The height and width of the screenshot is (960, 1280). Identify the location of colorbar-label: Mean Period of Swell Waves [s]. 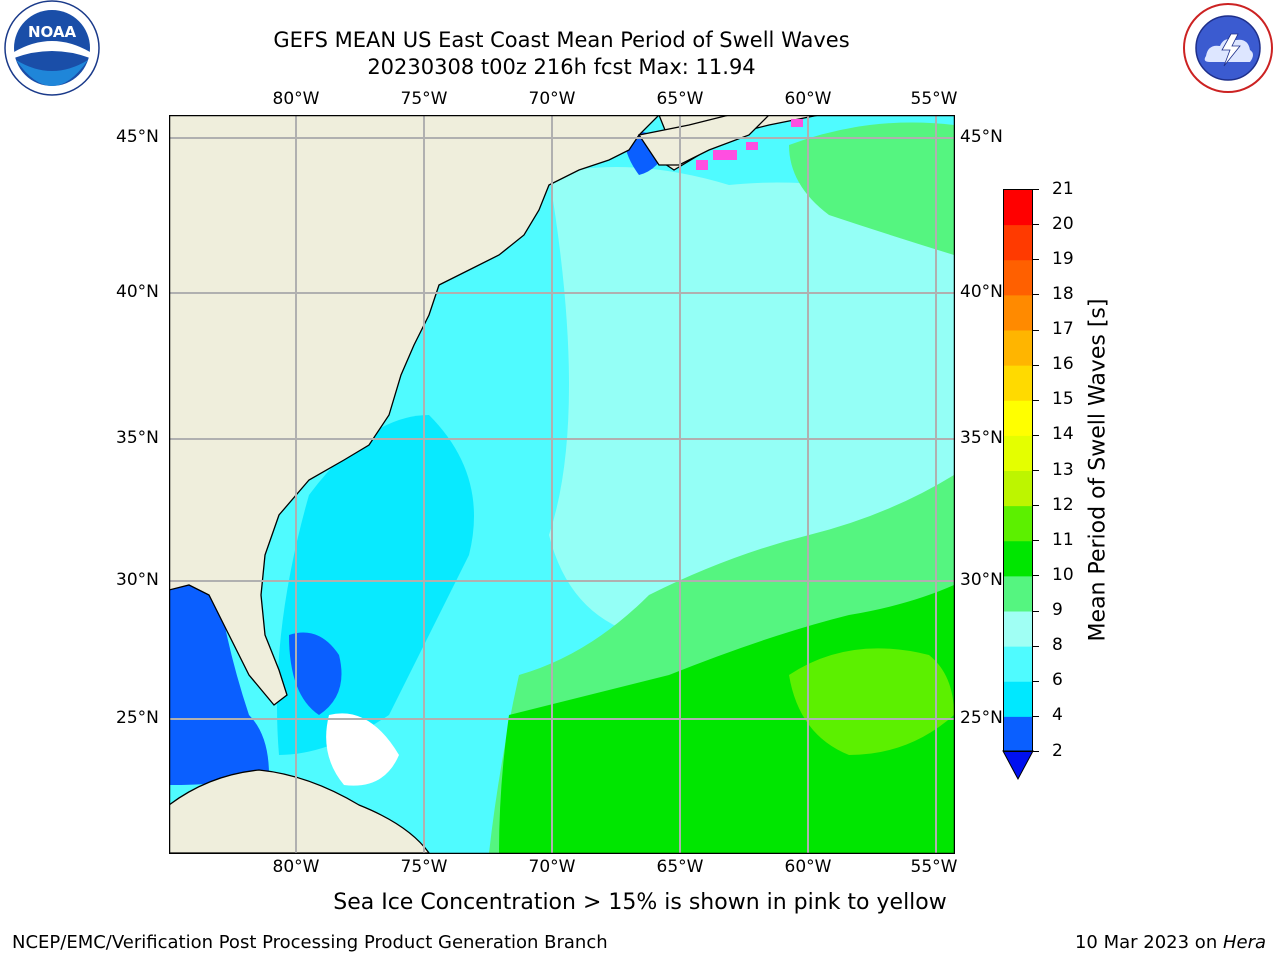
(1098, 470).